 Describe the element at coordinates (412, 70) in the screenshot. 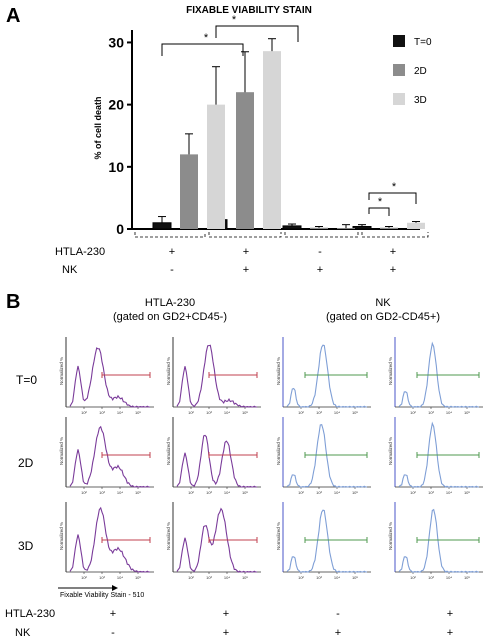

I see `legend: T=0 2D 3D` at that location.